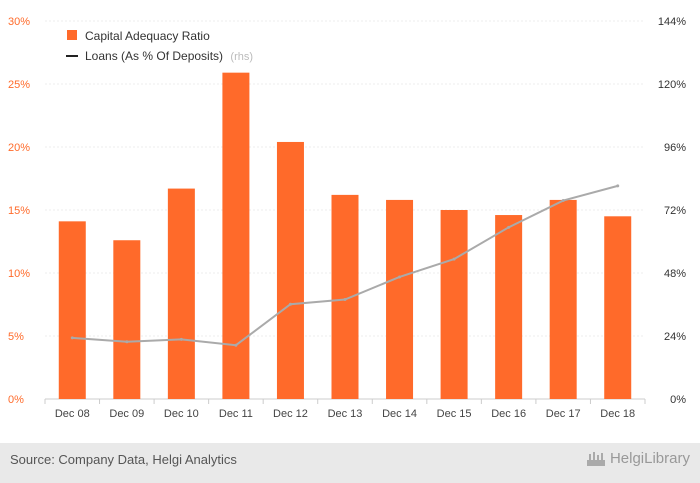  I want to click on right-tick-label: 144%, so click(672, 22).